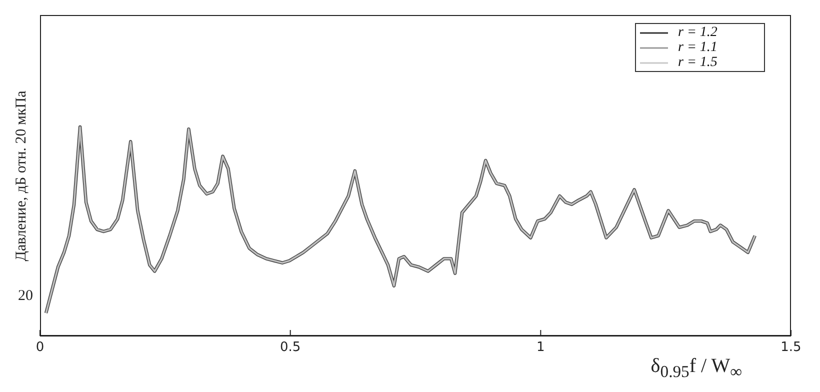 This screenshot has height=392, width=820. What do you see at coordinates (22, 175) in the screenshot?
I see `y-axis-title: Давление, дБ отн. 20 мкПа` at bounding box center [22, 175].